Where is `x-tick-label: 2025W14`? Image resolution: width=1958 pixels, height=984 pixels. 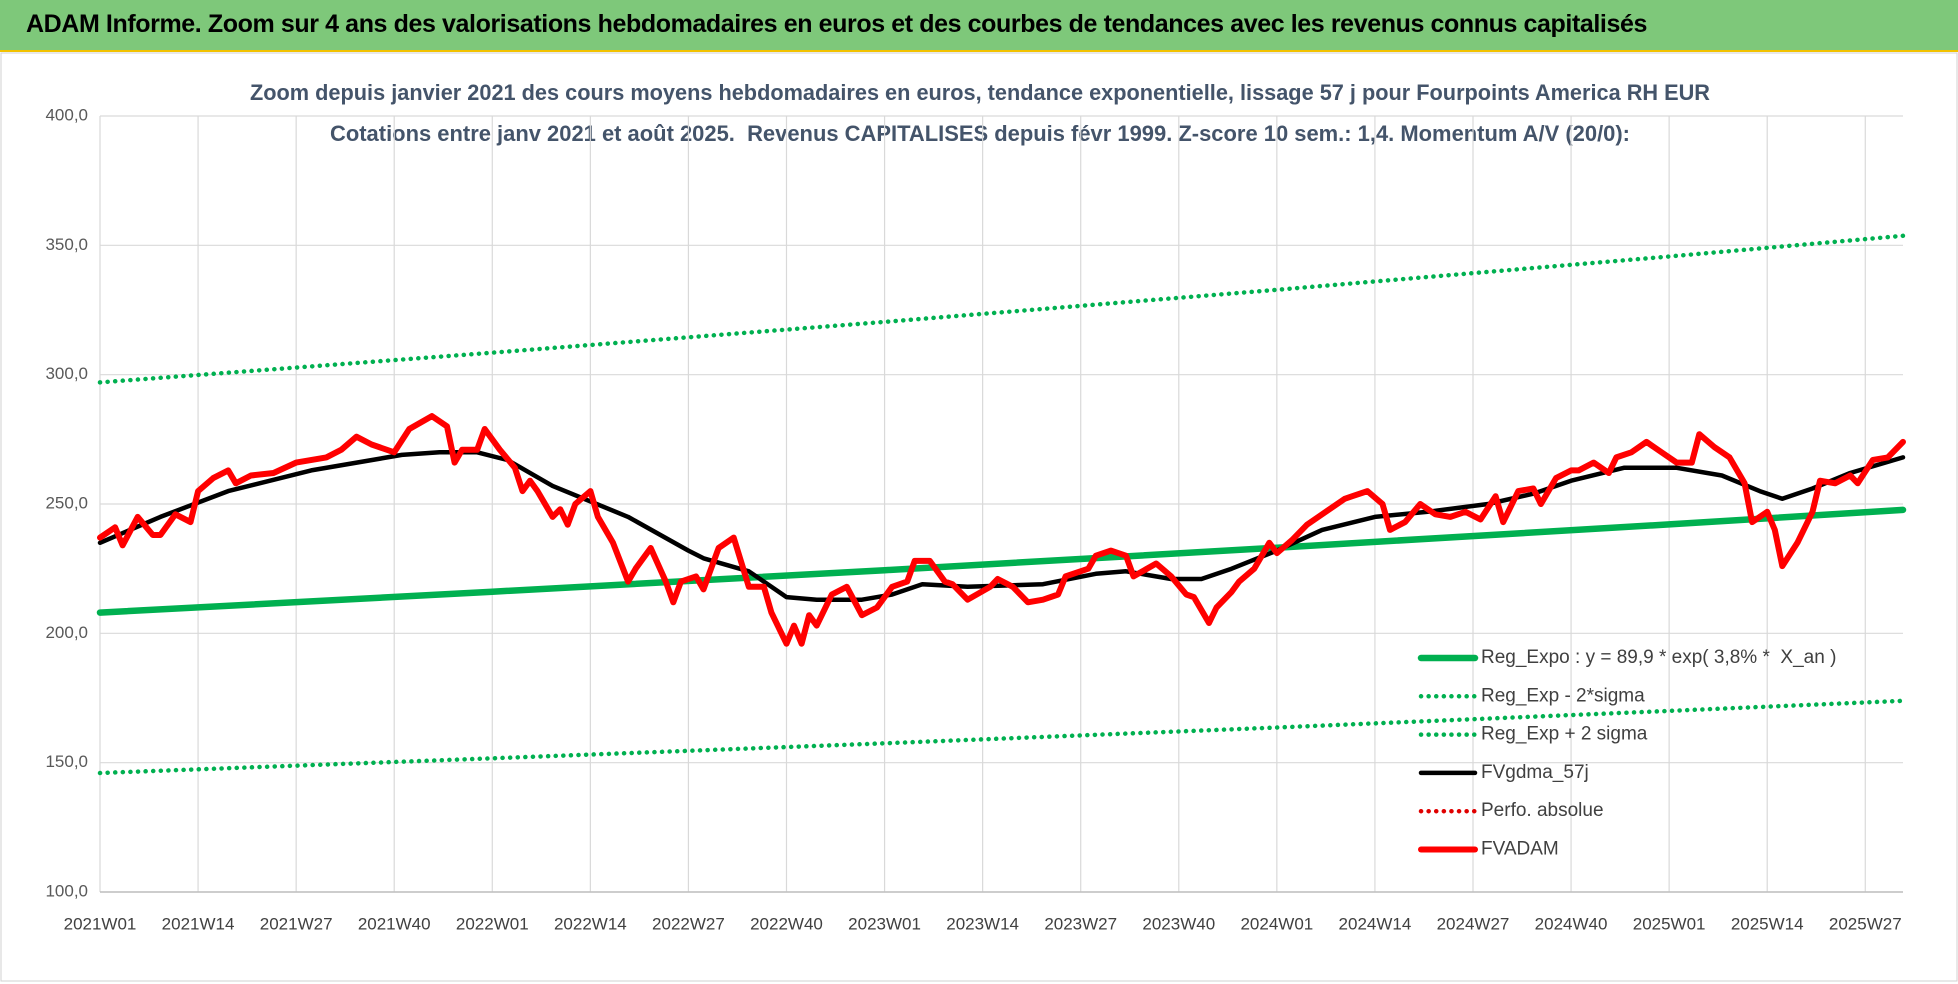
x-tick-label: 2025W14 is located at coordinates (1767, 923).